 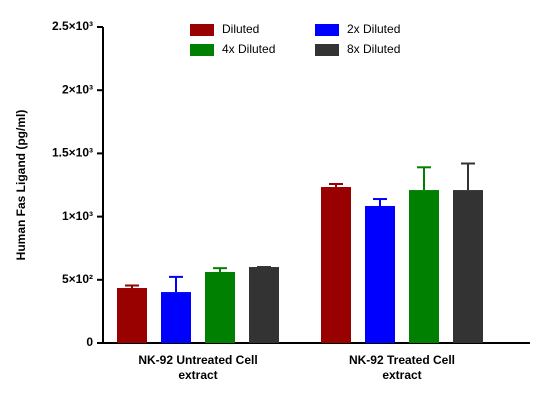 I want to click on y-tick-label: 1×10³, so click(x=77, y=216).